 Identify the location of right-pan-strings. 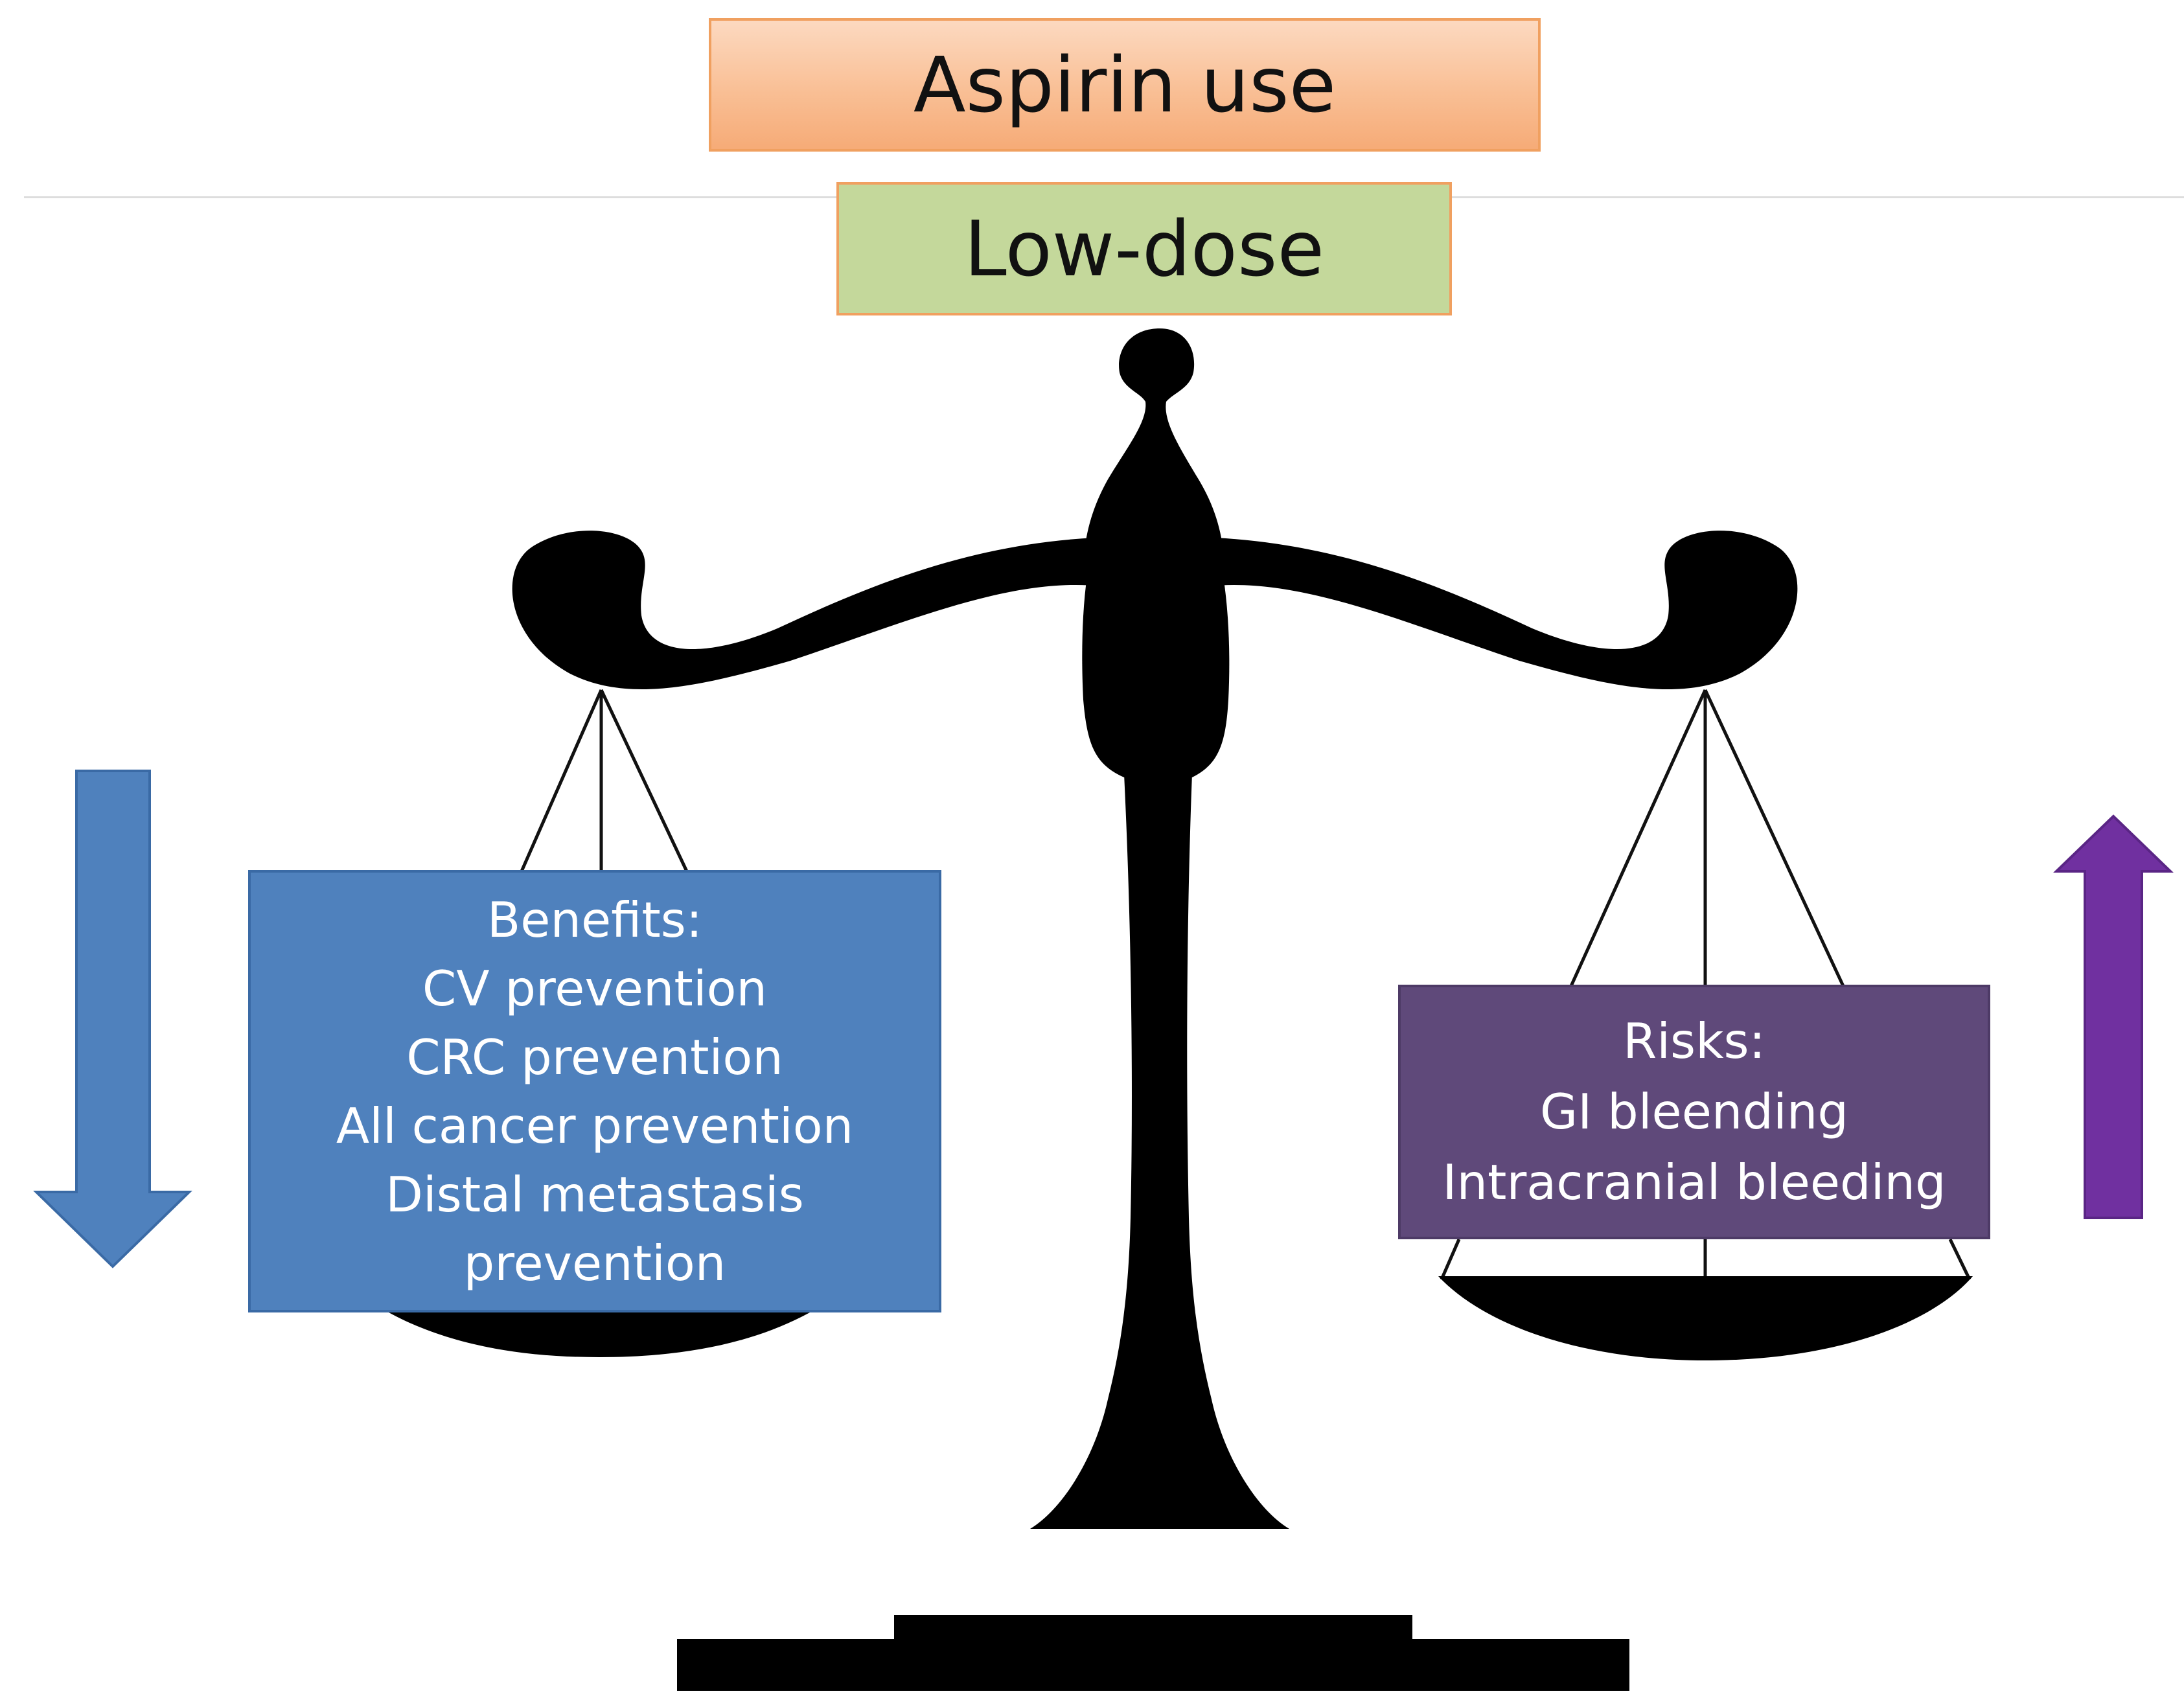
(1705, 985).